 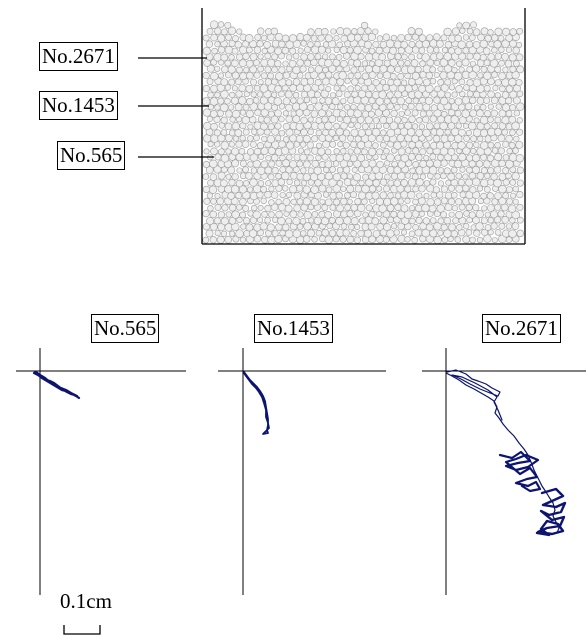 What do you see at coordinates (86, 601) in the screenshot?
I see `scale-label: 0.1cm` at bounding box center [86, 601].